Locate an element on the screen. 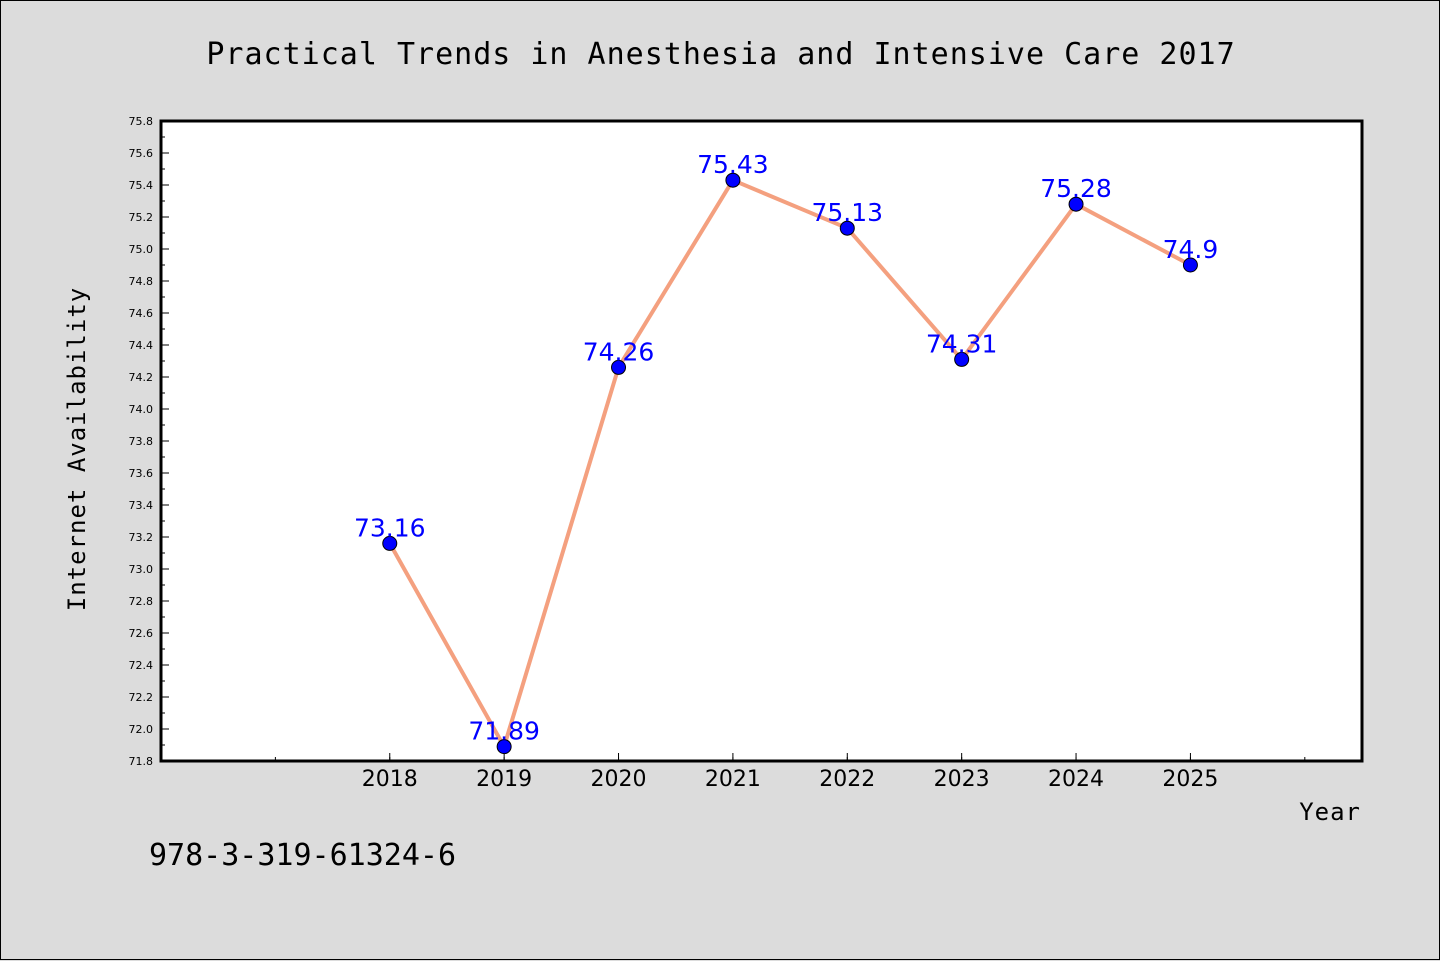 The height and width of the screenshot is (961, 1440). y-tick-label: 73.6 is located at coordinates (141, 473).